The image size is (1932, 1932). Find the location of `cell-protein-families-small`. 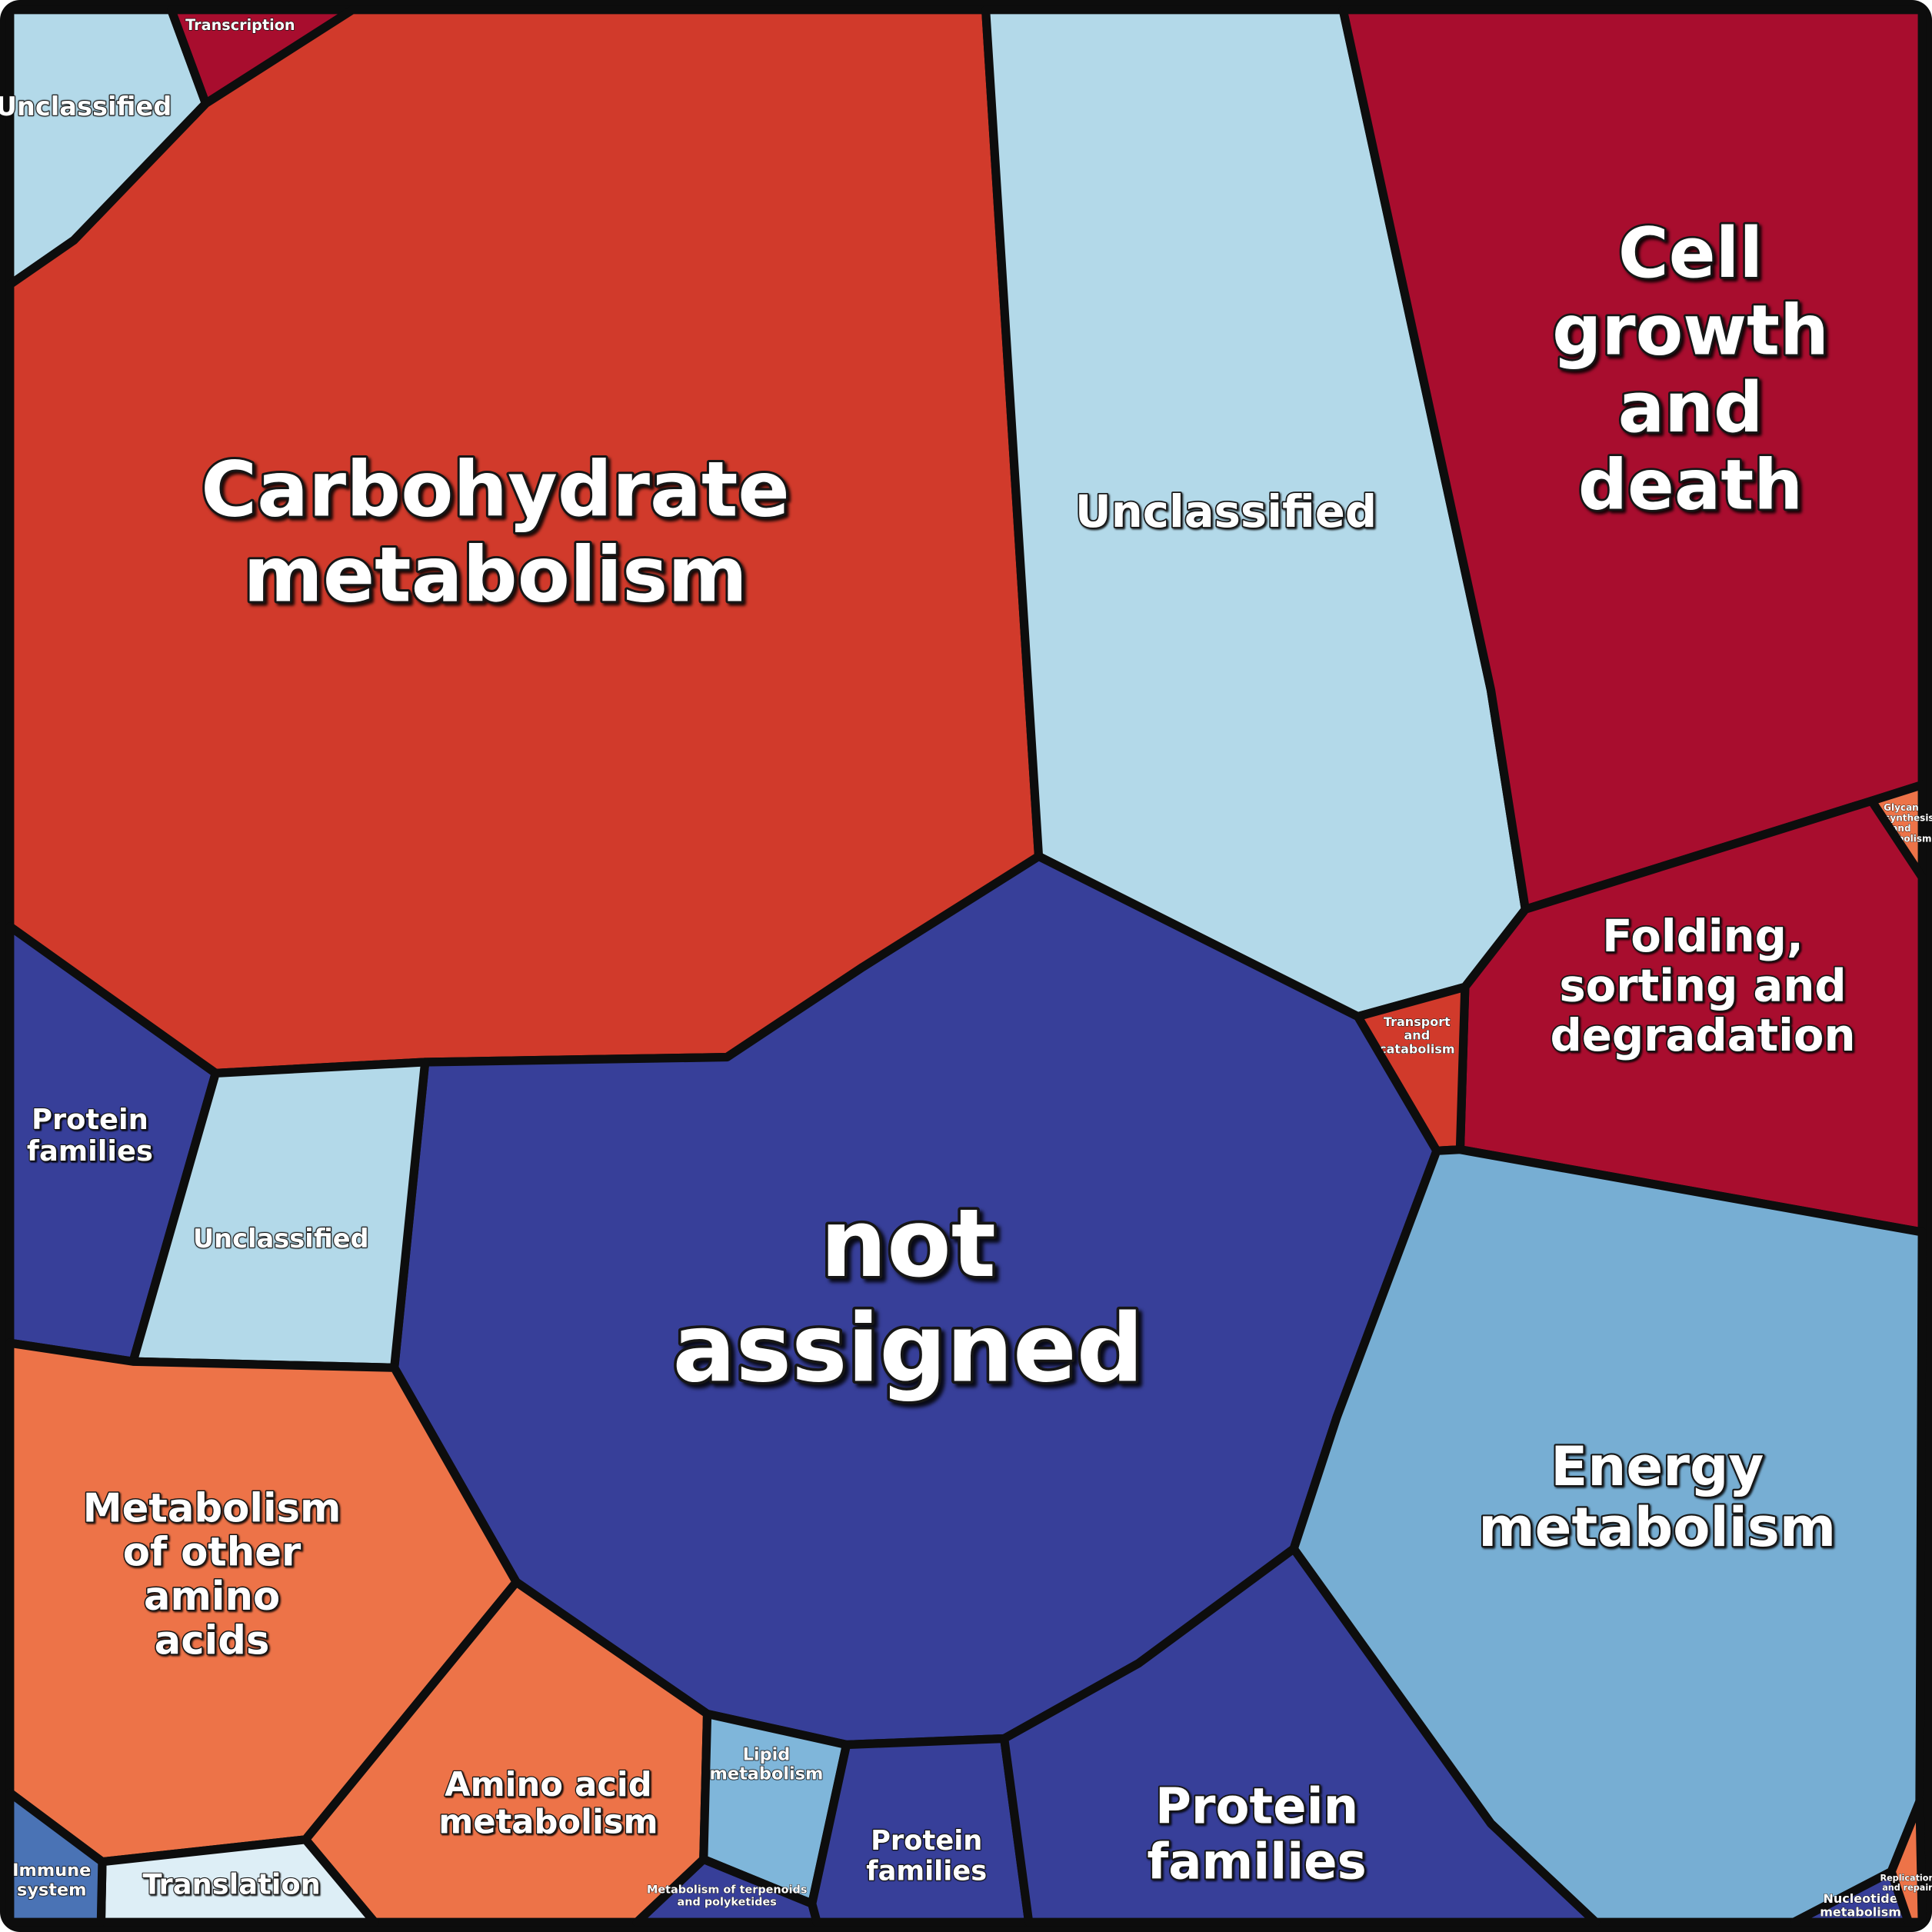

cell-protein-families-small is located at coordinates (921, 1830).